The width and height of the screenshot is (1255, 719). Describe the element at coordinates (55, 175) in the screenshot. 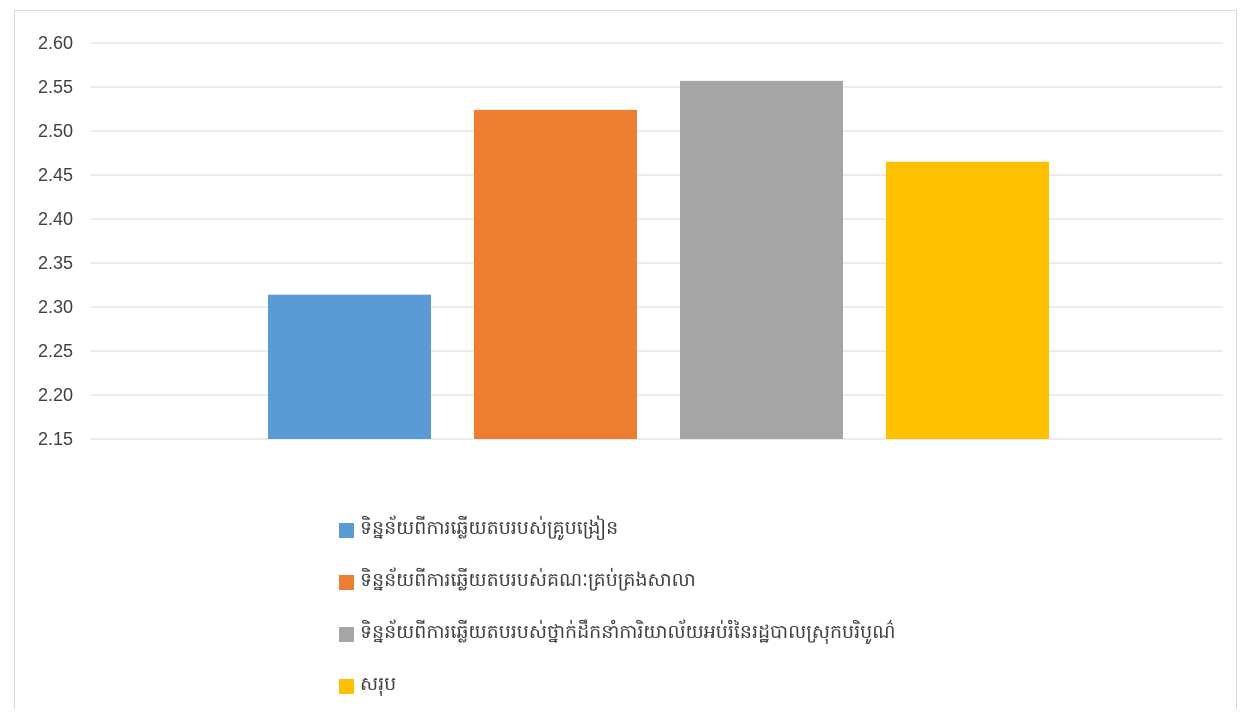

I see `y-tick-label: 2.45` at that location.